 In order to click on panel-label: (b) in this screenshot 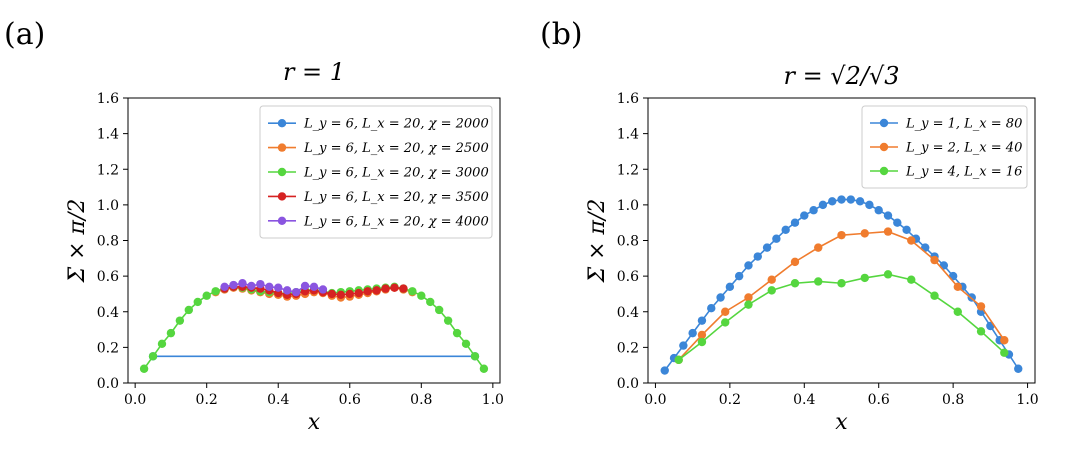, I will do `click(561, 34)`.